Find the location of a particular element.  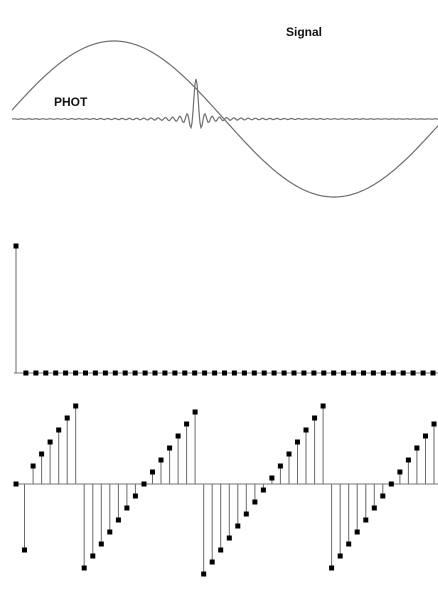

phot-label: PHOT is located at coordinates (71, 102).